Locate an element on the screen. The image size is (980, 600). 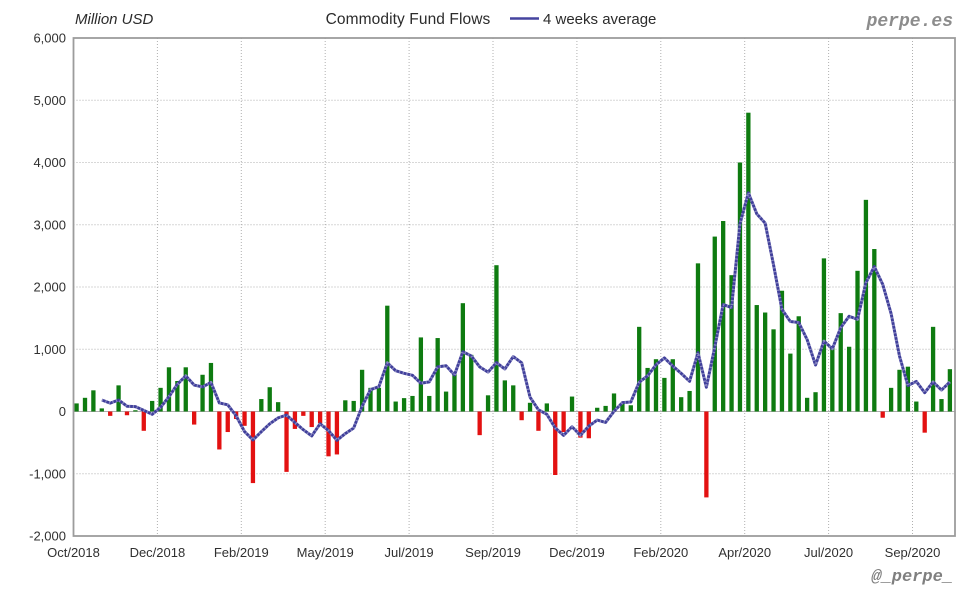
svg-text: Apr/2020 is located at coordinates (744, 552).